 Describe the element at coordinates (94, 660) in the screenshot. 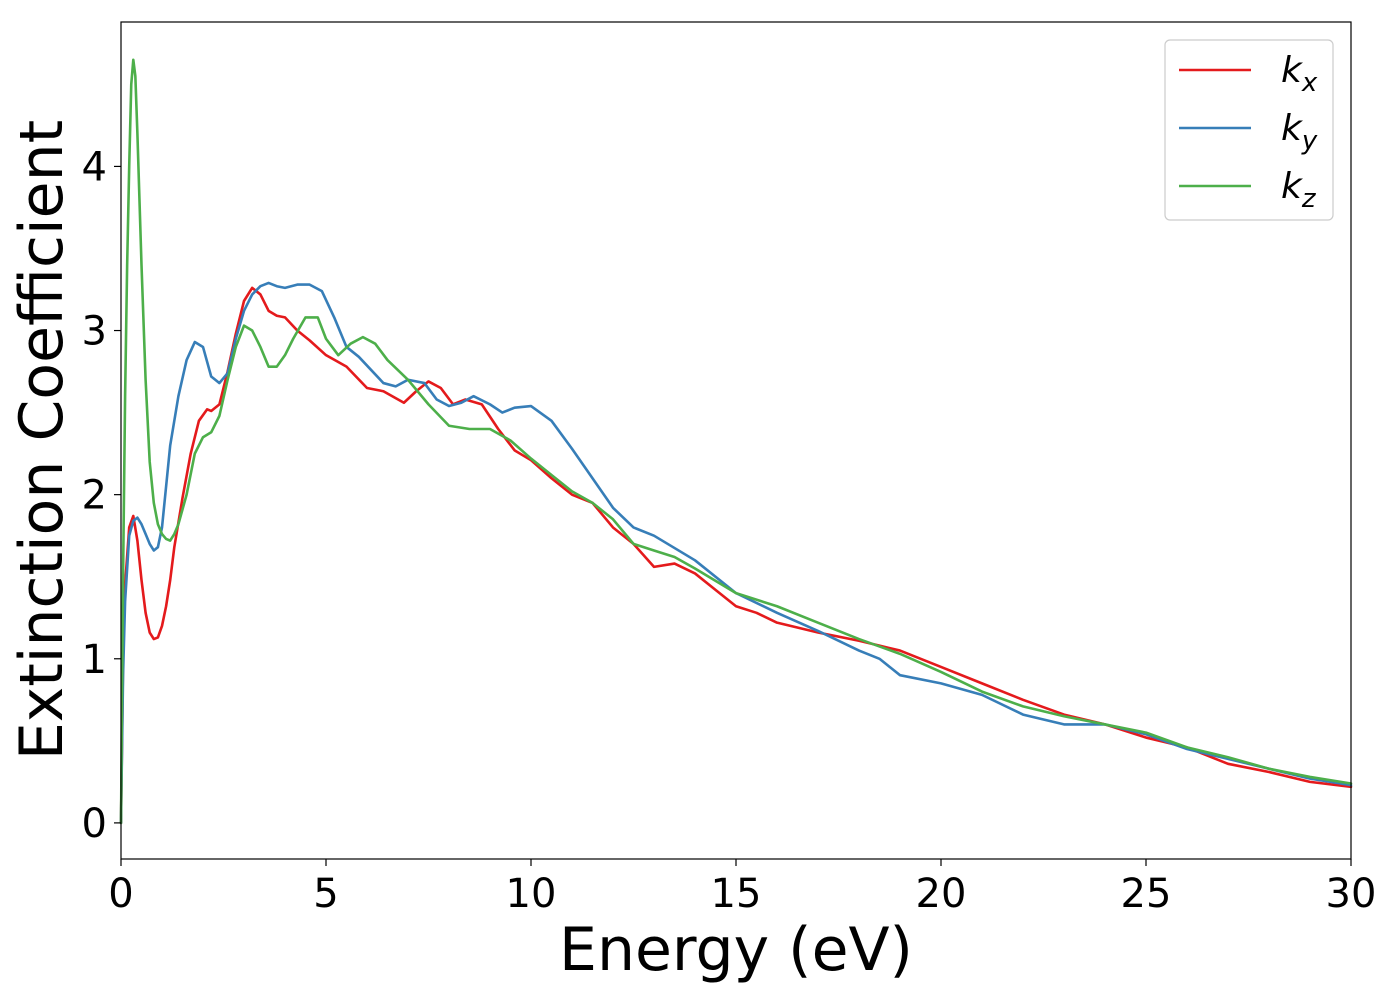

I see `y-tick-label: 1` at that location.